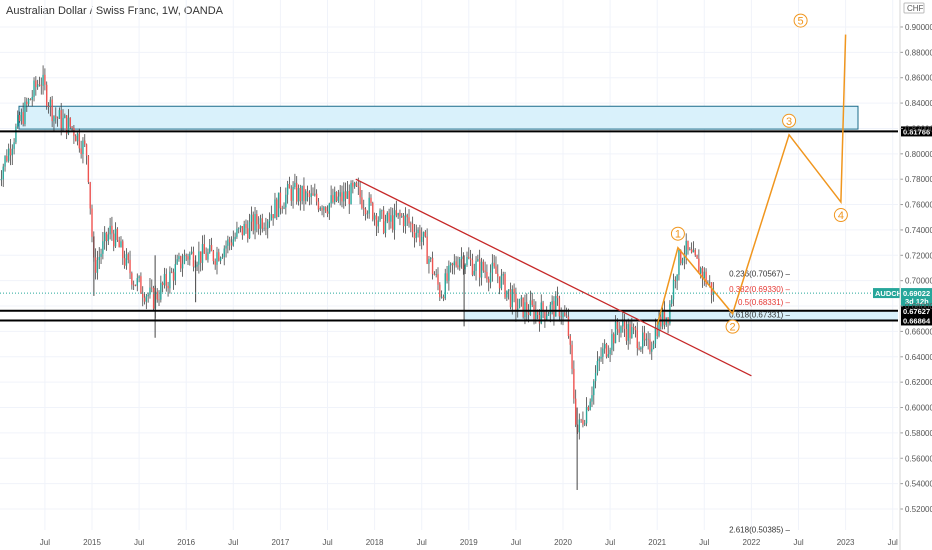 This screenshot has width=932, height=550. I want to click on y-tick-label: 0.64000, so click(918, 357).